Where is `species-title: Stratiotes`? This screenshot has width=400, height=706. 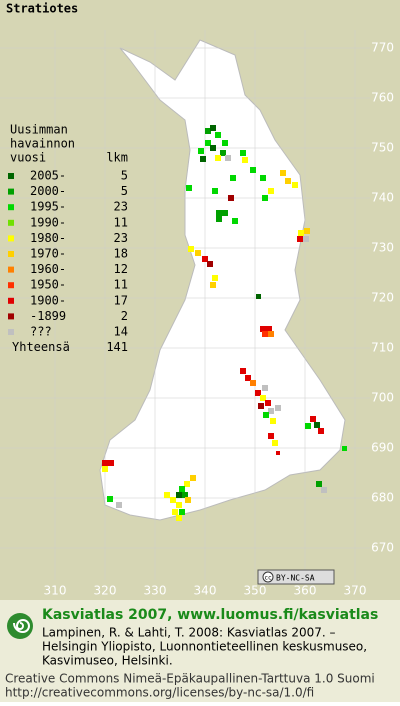 species-title: Stratiotes is located at coordinates (42, 9).